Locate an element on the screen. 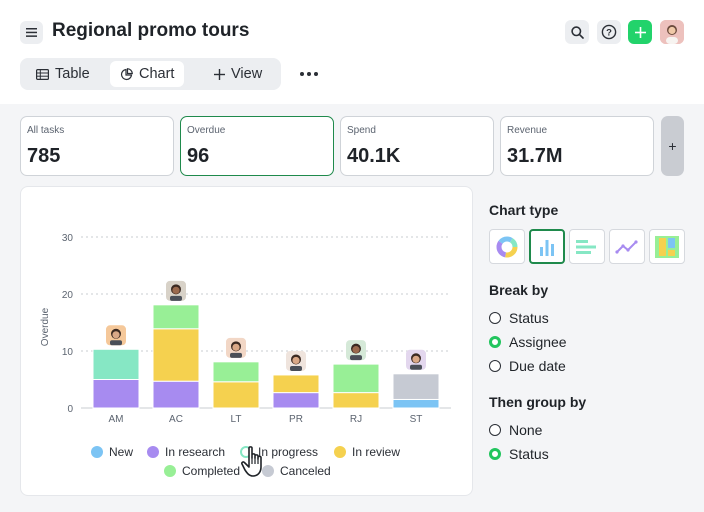  option-label: None is located at coordinates (526, 430).